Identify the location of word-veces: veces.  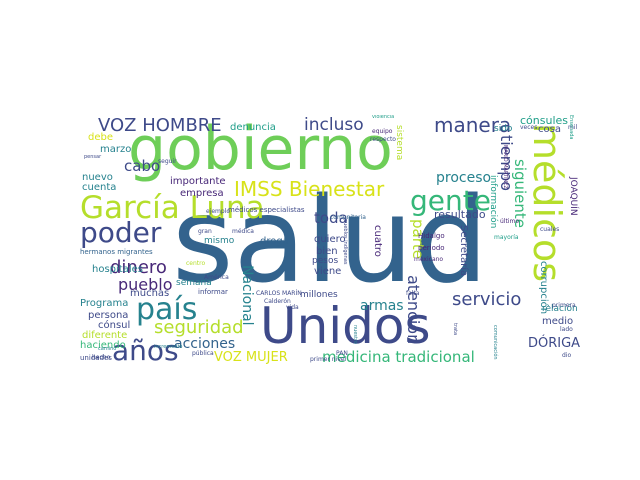
(529, 127).